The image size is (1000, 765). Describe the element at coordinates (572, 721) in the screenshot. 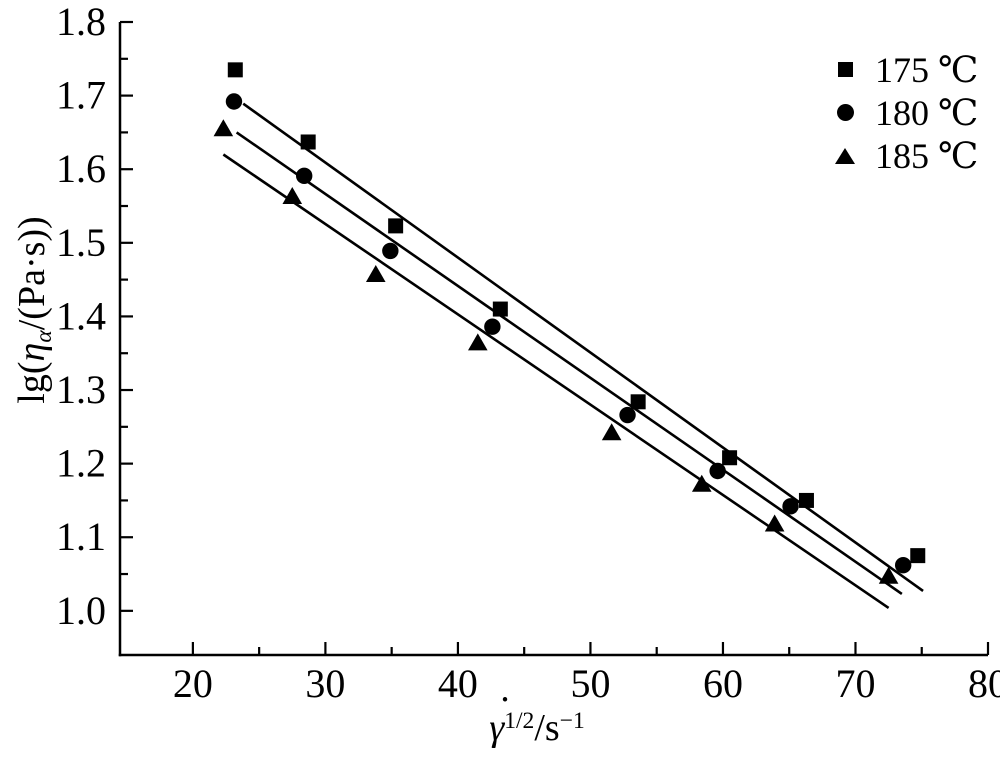

I see `exponent-minus-one: −1` at that location.